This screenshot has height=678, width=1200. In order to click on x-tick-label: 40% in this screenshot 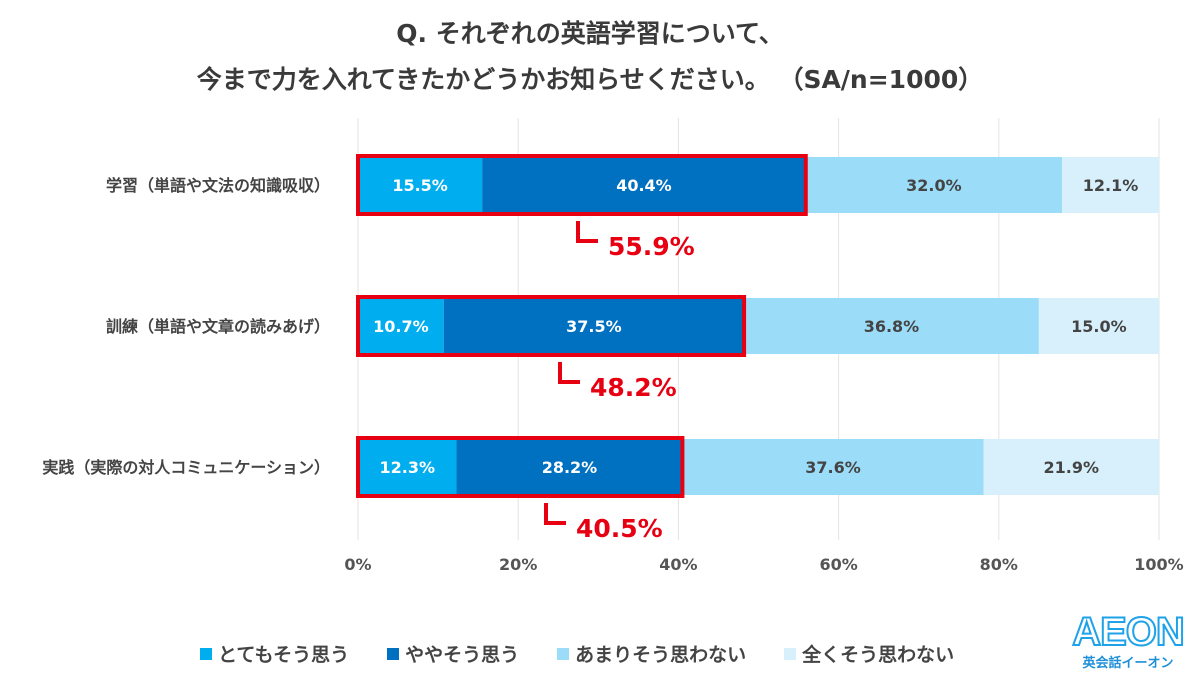, I will do `click(678, 564)`.